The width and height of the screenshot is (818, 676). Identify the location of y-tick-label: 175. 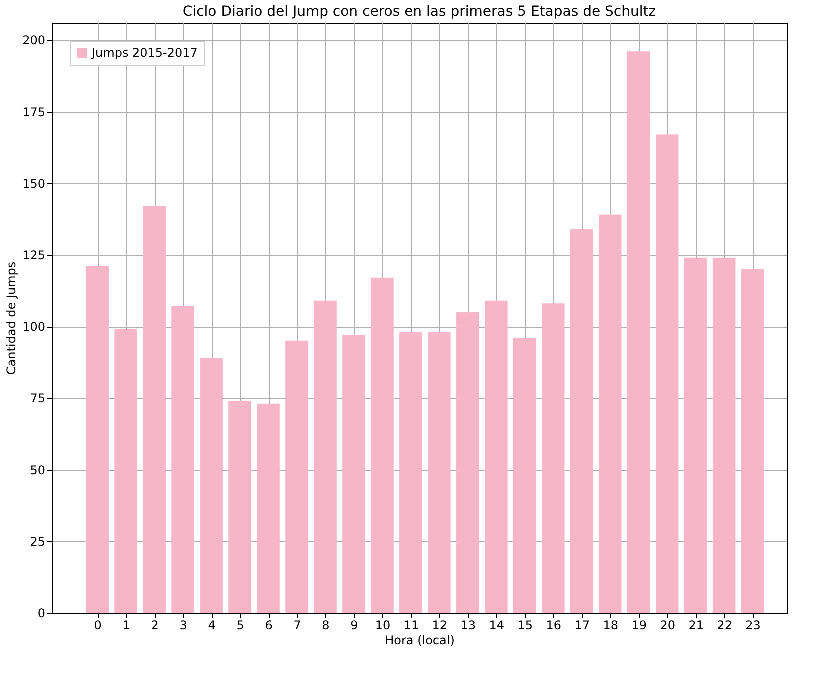
(34, 112).